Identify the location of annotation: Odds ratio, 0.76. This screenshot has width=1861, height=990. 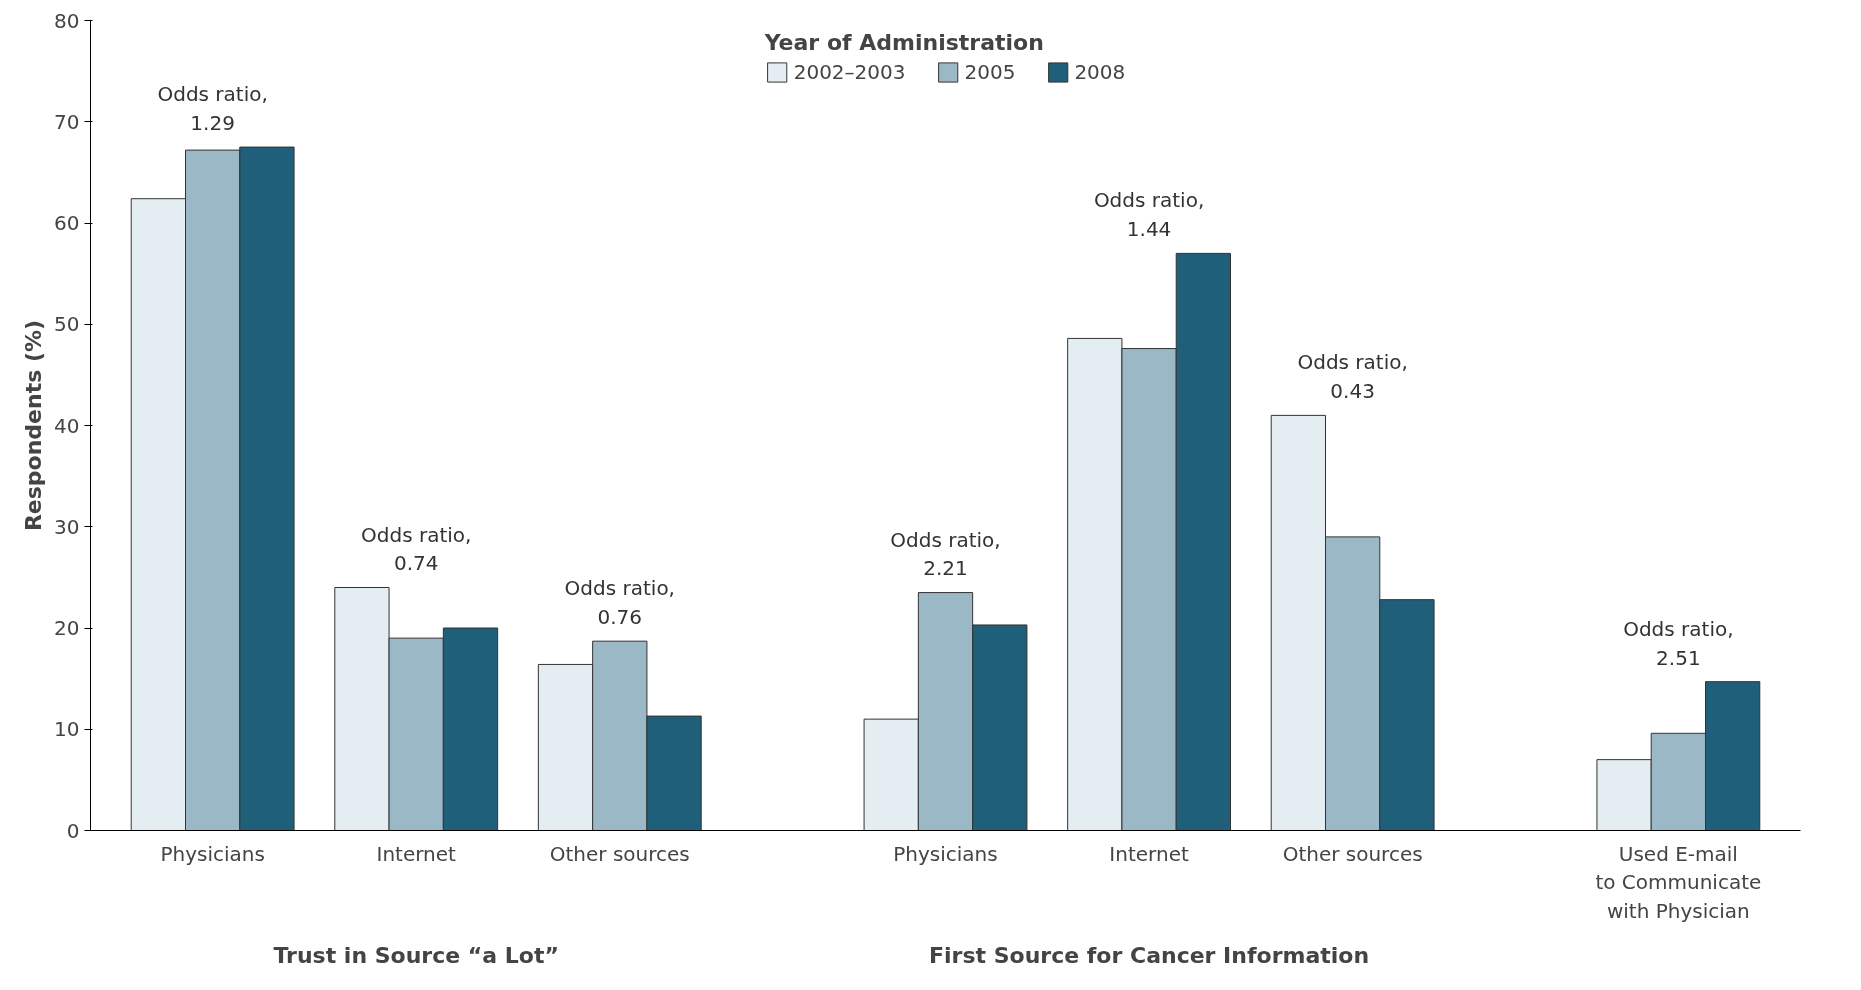
(619, 603).